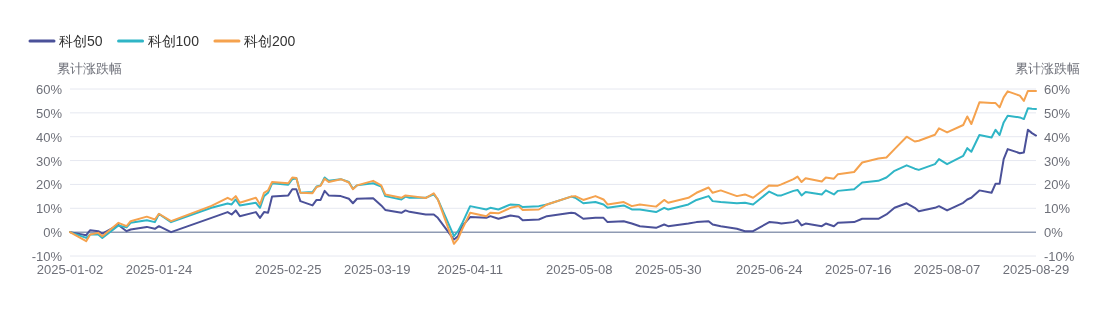 This screenshot has height=325, width=1109. What do you see at coordinates (668, 269) in the screenshot?
I see `x-tick-label: 2025-05-30` at bounding box center [668, 269].